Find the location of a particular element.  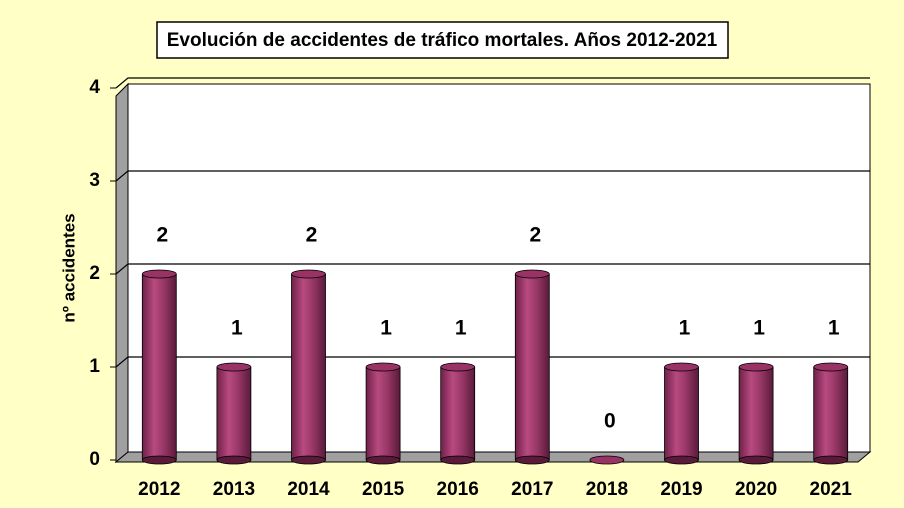

data-label: 0 is located at coordinates (610, 421).